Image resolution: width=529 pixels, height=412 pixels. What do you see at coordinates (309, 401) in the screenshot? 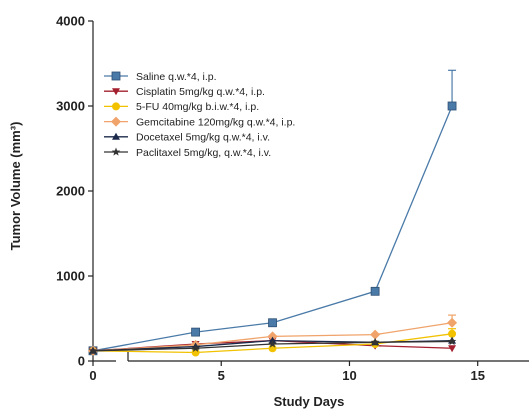
I see `x-axis-title: Study Days` at bounding box center [309, 401].